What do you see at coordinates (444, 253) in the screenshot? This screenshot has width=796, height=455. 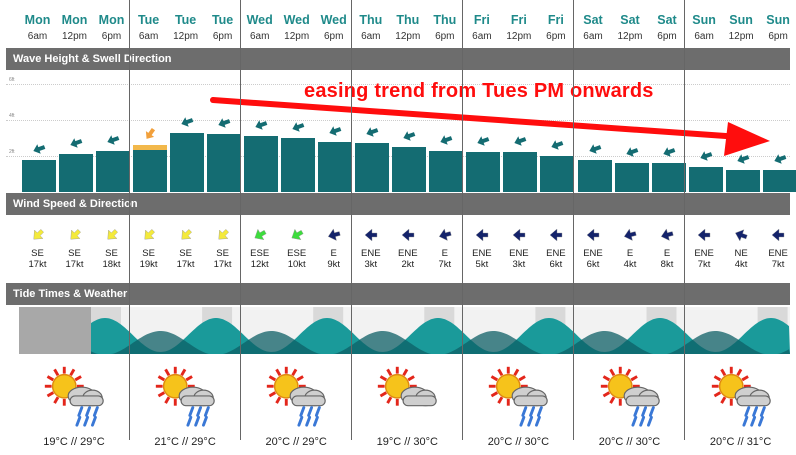 I see `wind-direction-label: E` at bounding box center [444, 253].